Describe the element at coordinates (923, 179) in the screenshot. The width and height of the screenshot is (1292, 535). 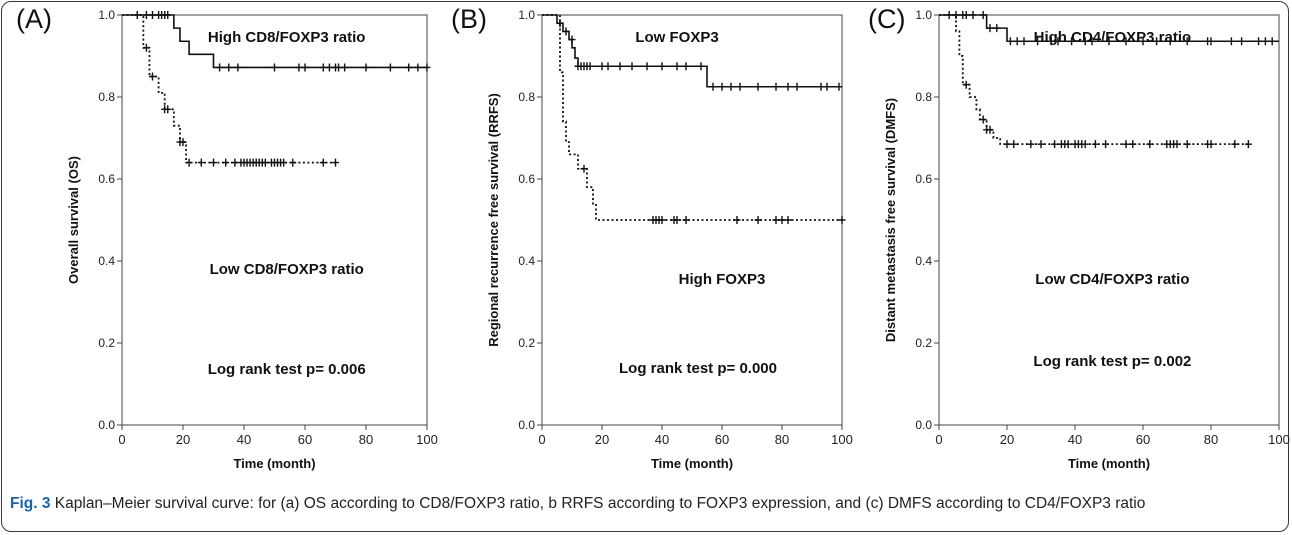
I see `y-tick-label: 0.6` at that location.